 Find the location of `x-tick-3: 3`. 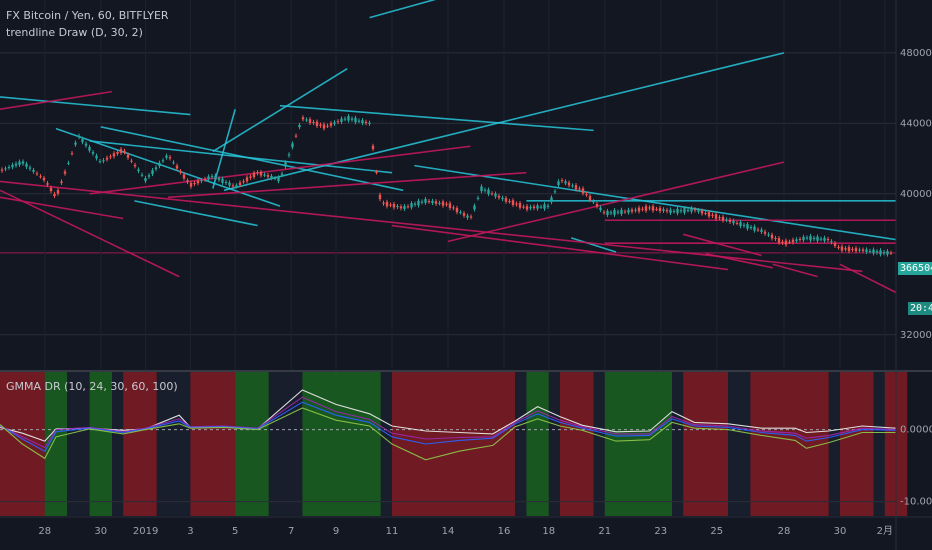

x-tick-3: 3 is located at coordinates (190, 531).